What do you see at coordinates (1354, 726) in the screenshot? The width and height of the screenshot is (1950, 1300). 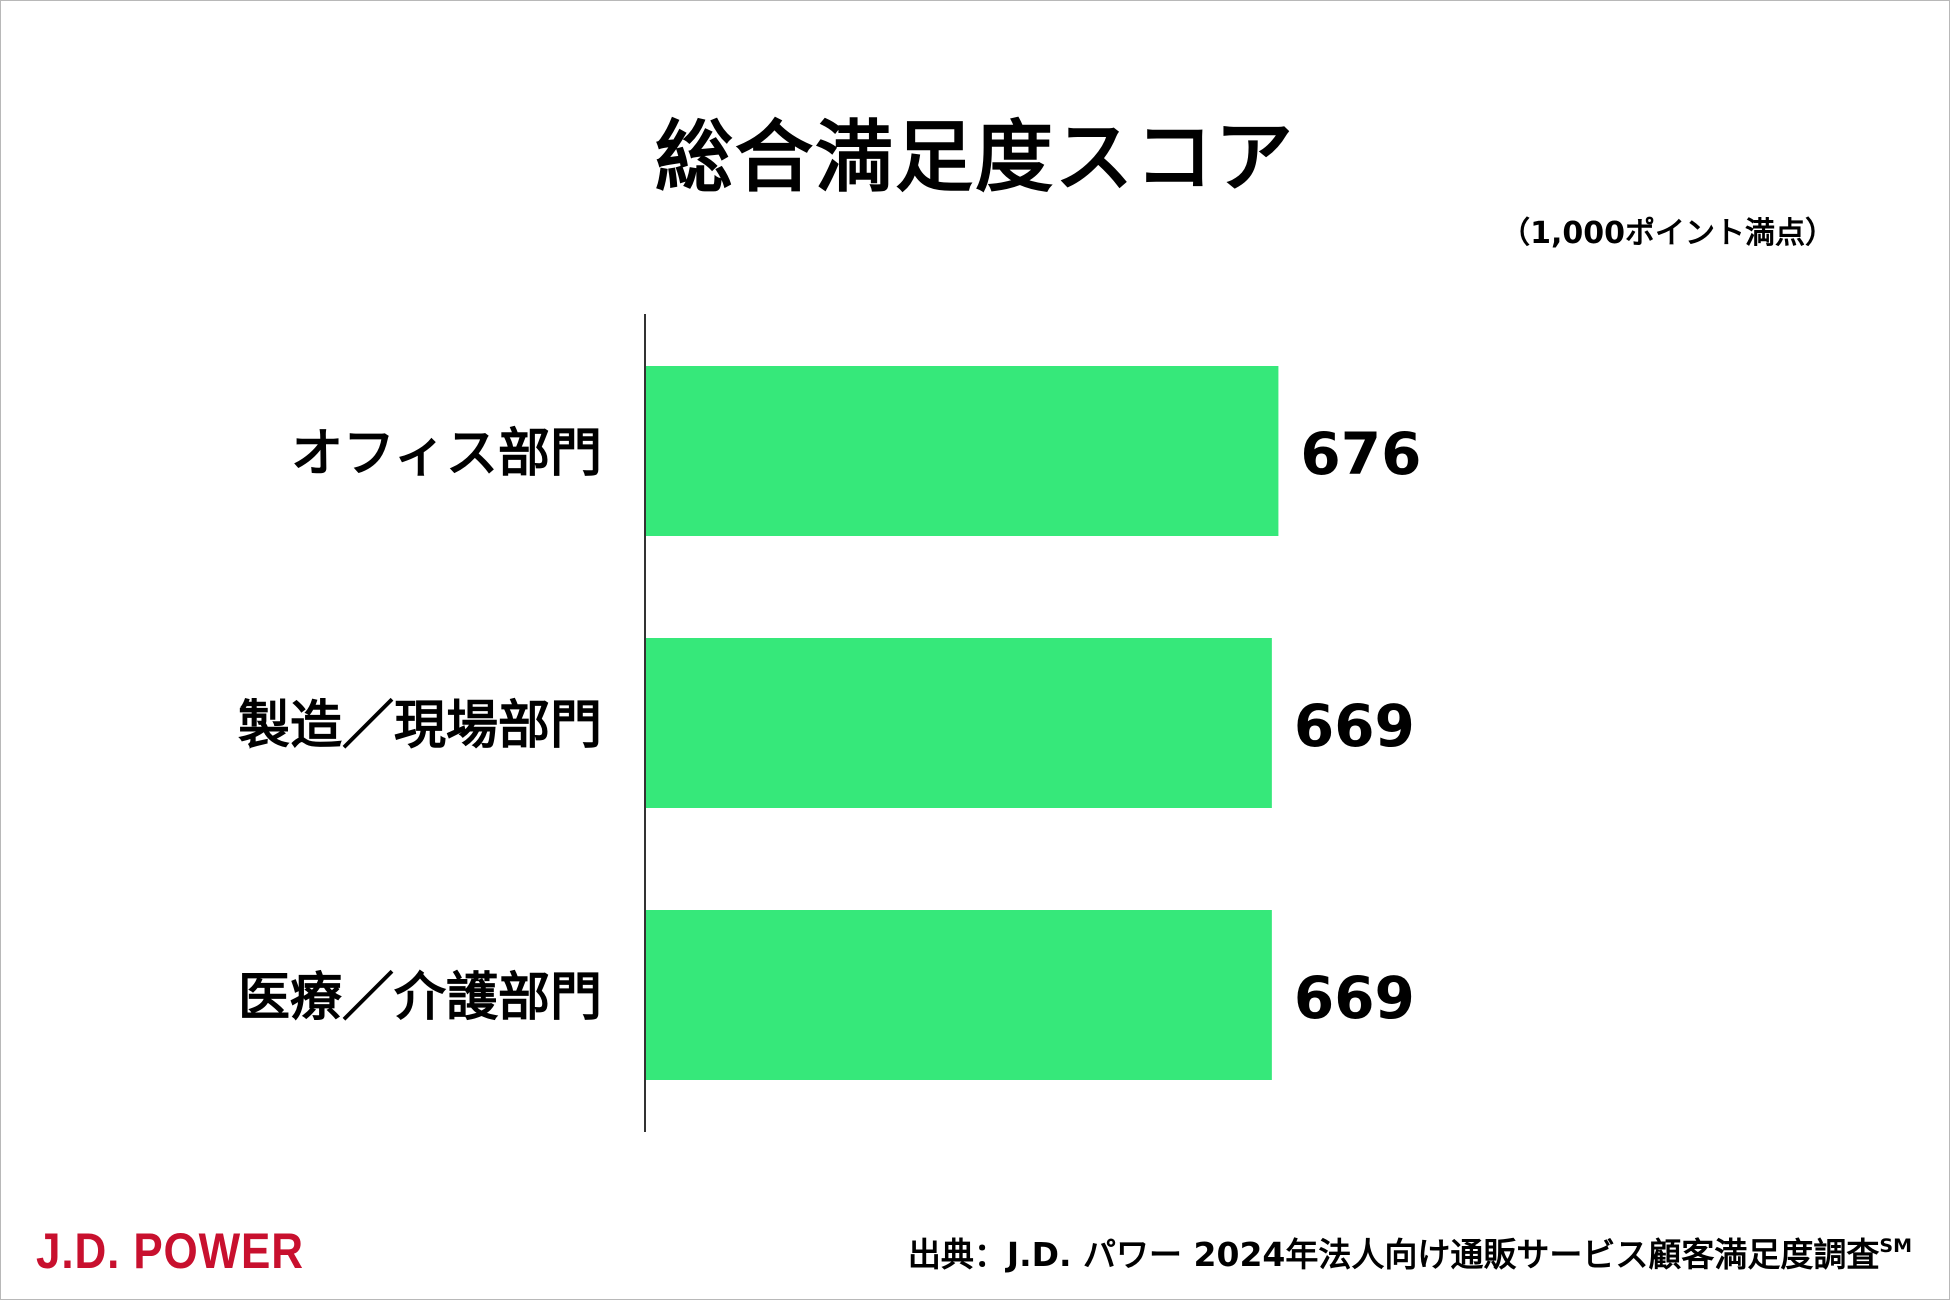 I see `value-label-2: 669` at bounding box center [1354, 726].